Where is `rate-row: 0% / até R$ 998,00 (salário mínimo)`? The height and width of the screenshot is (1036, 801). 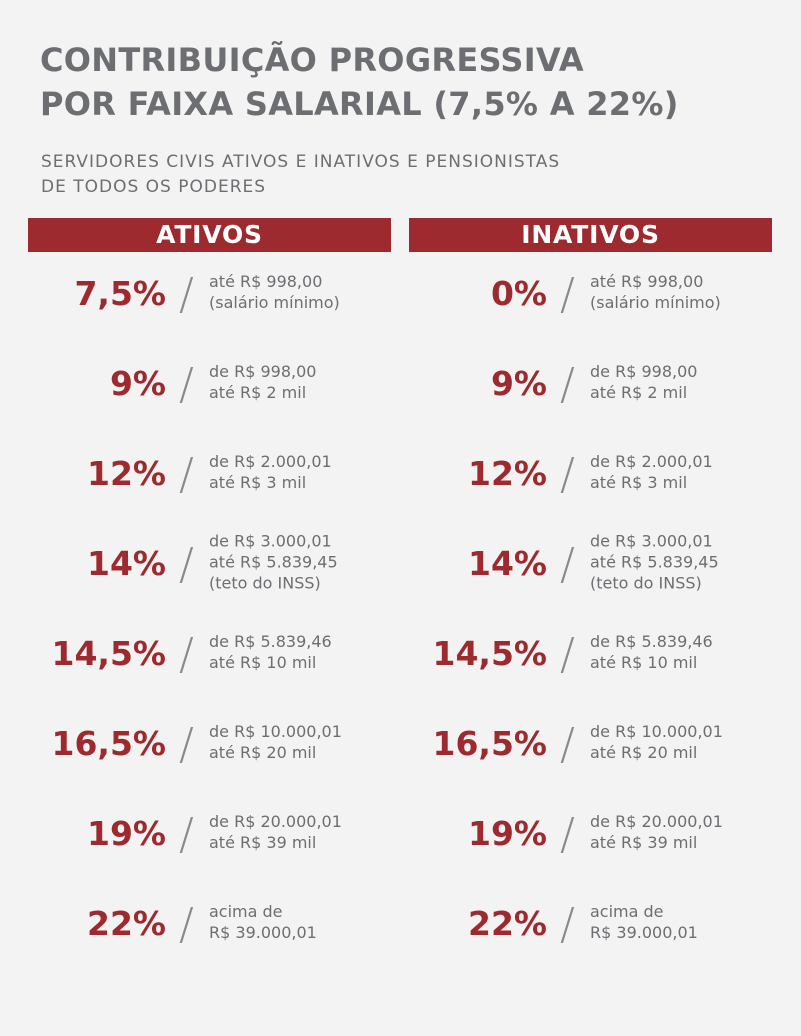
rate-row: 0% / até R$ 998,00 (salário mínimo) is located at coordinates (590, 307).